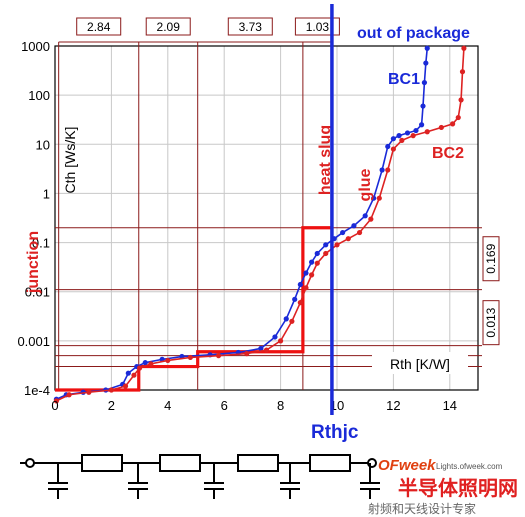  I want to click on segment-value: 1.03, so click(318, 27).